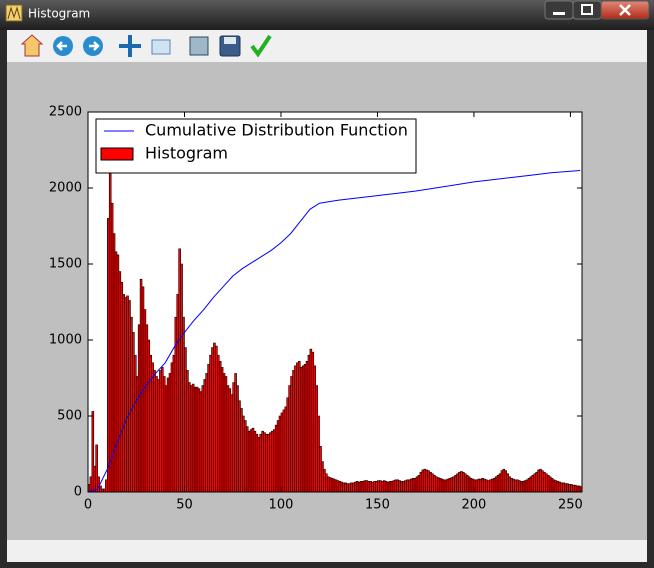 This screenshot has height=568, width=654. Describe the element at coordinates (65, 340) in the screenshot. I see `y-tick-label: 1000` at that location.